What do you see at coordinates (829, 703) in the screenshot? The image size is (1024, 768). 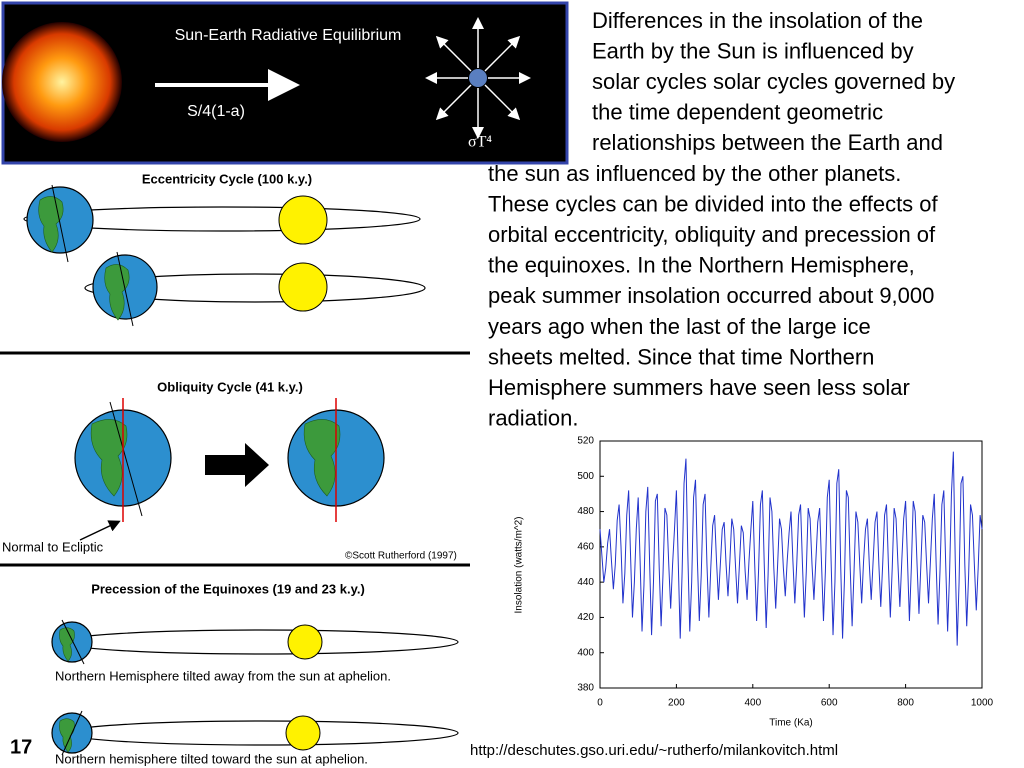 I see `x-tick-label: 600` at bounding box center [829, 703].